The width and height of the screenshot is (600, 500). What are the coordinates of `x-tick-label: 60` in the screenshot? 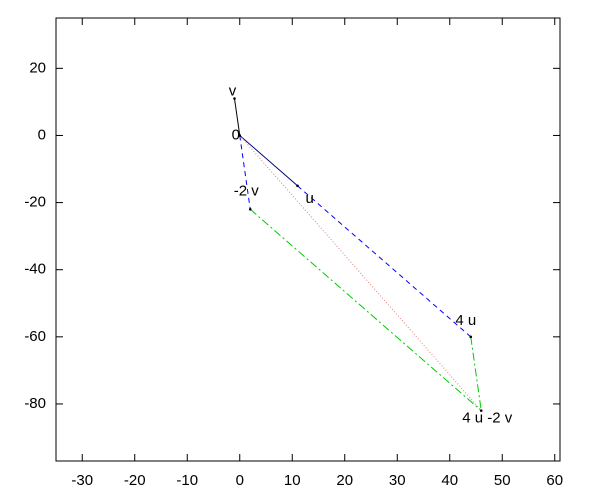 It's located at (554, 480).